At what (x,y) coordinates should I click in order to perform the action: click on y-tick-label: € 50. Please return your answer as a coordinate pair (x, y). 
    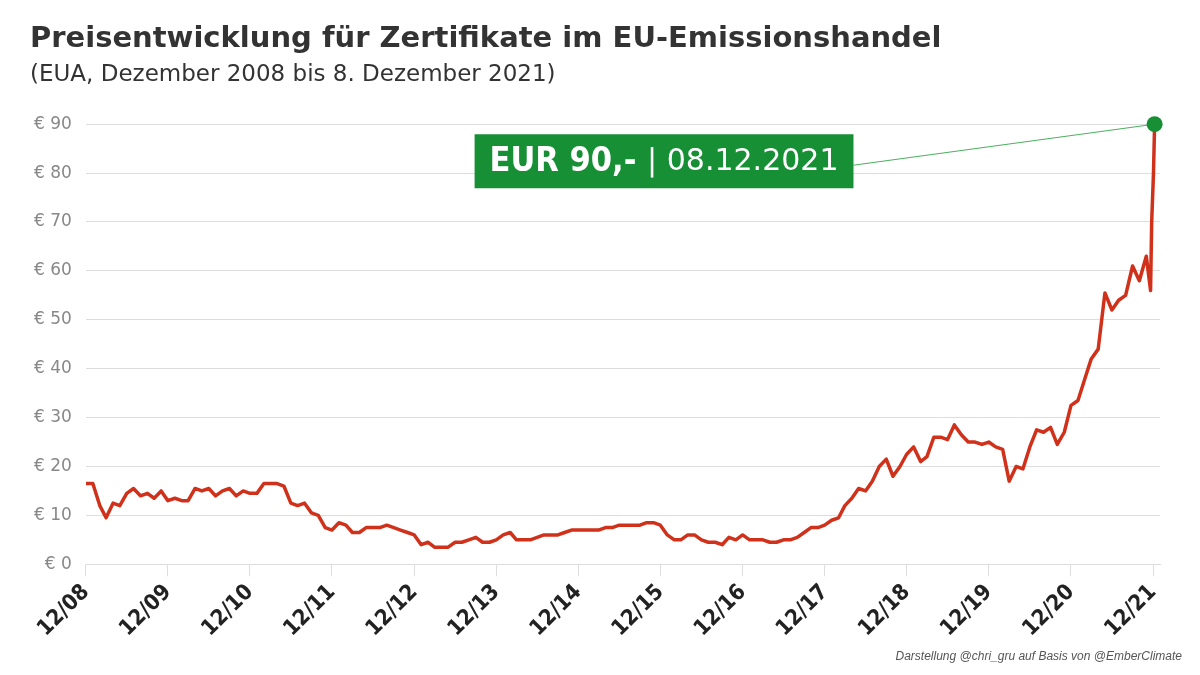
    Looking at the image, I should click on (52, 318).